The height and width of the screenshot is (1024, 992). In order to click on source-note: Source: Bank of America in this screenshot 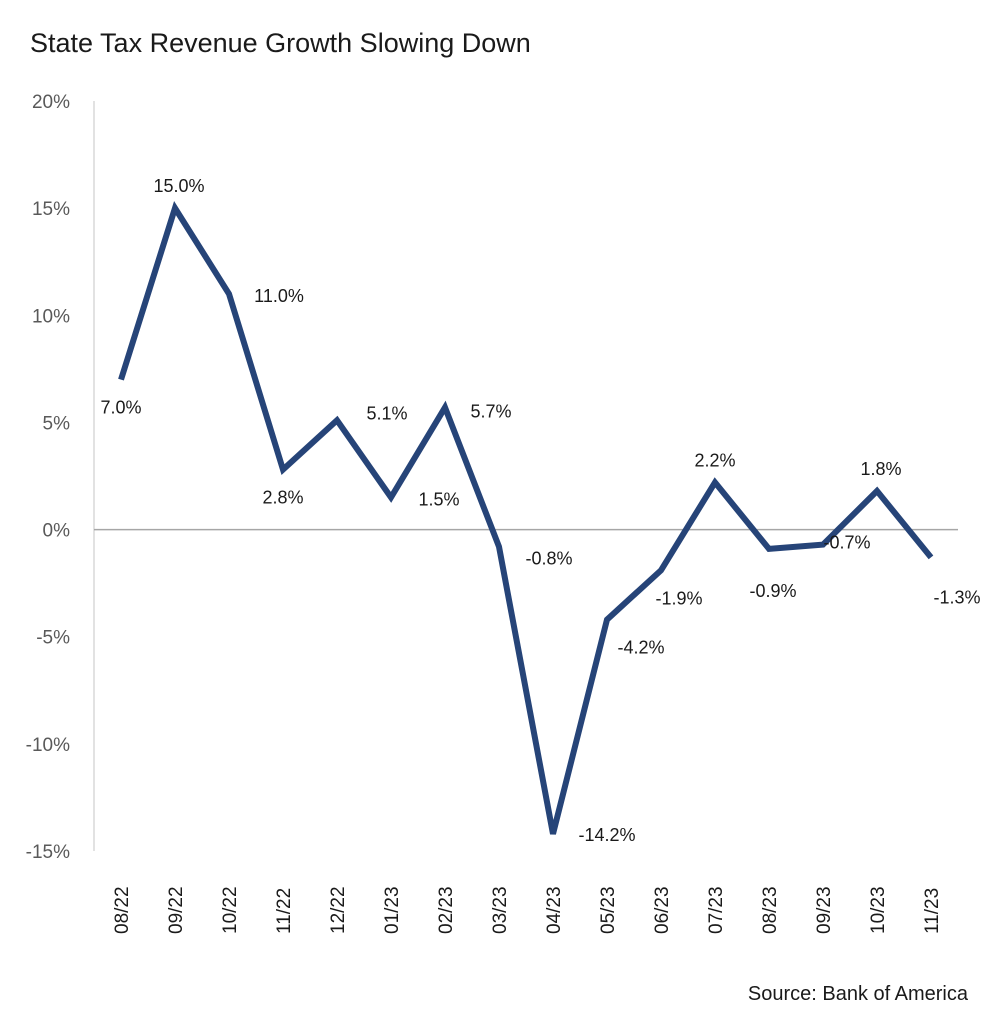, I will do `click(857, 994)`.